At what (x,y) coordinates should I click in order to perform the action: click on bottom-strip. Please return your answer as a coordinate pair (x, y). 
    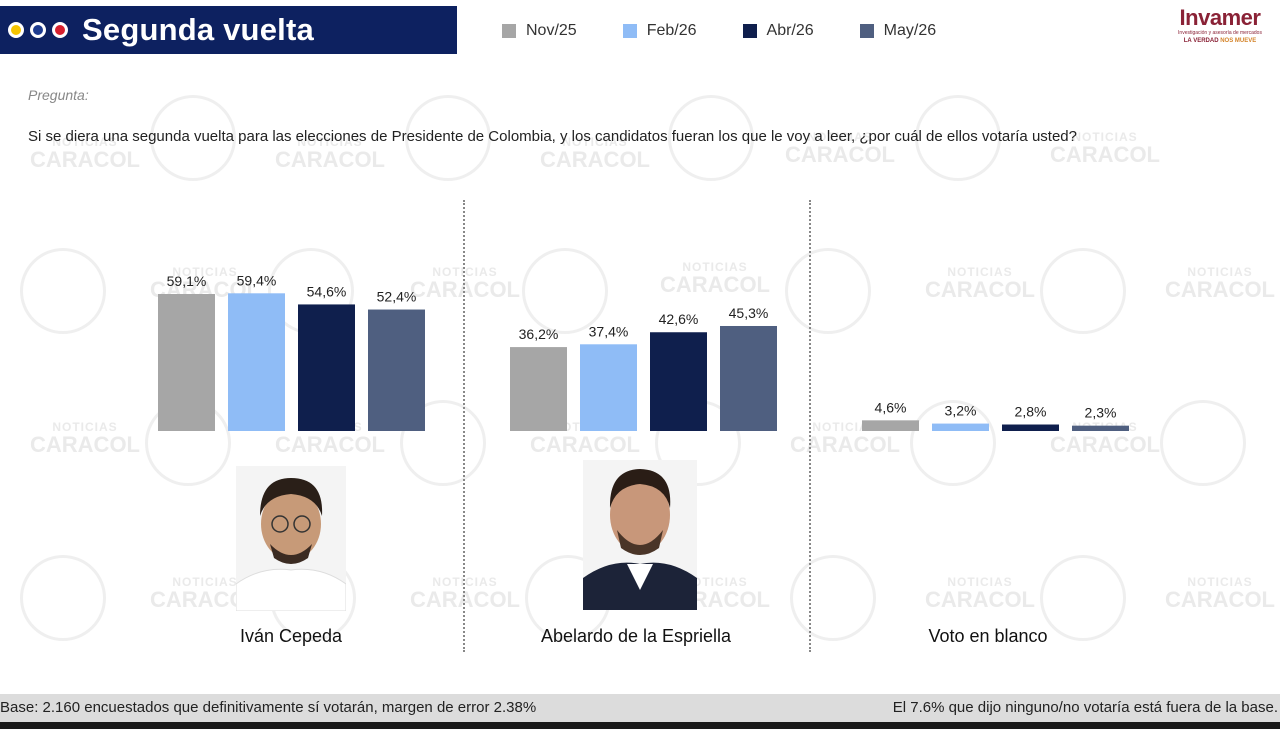
    Looking at the image, I should click on (640, 725).